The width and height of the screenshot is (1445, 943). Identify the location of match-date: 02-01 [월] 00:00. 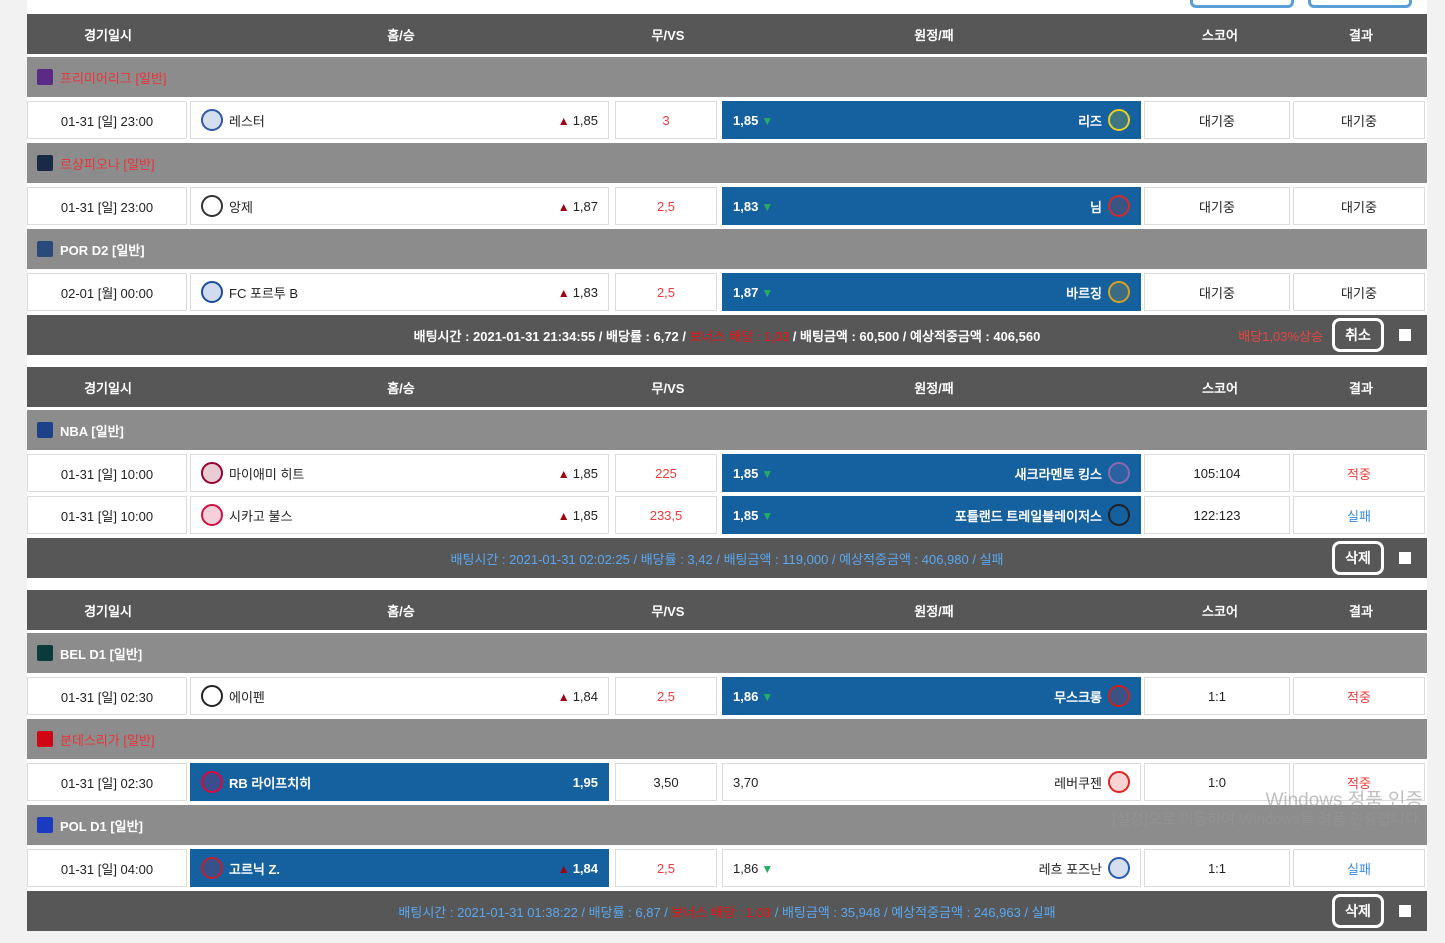
(107, 292).